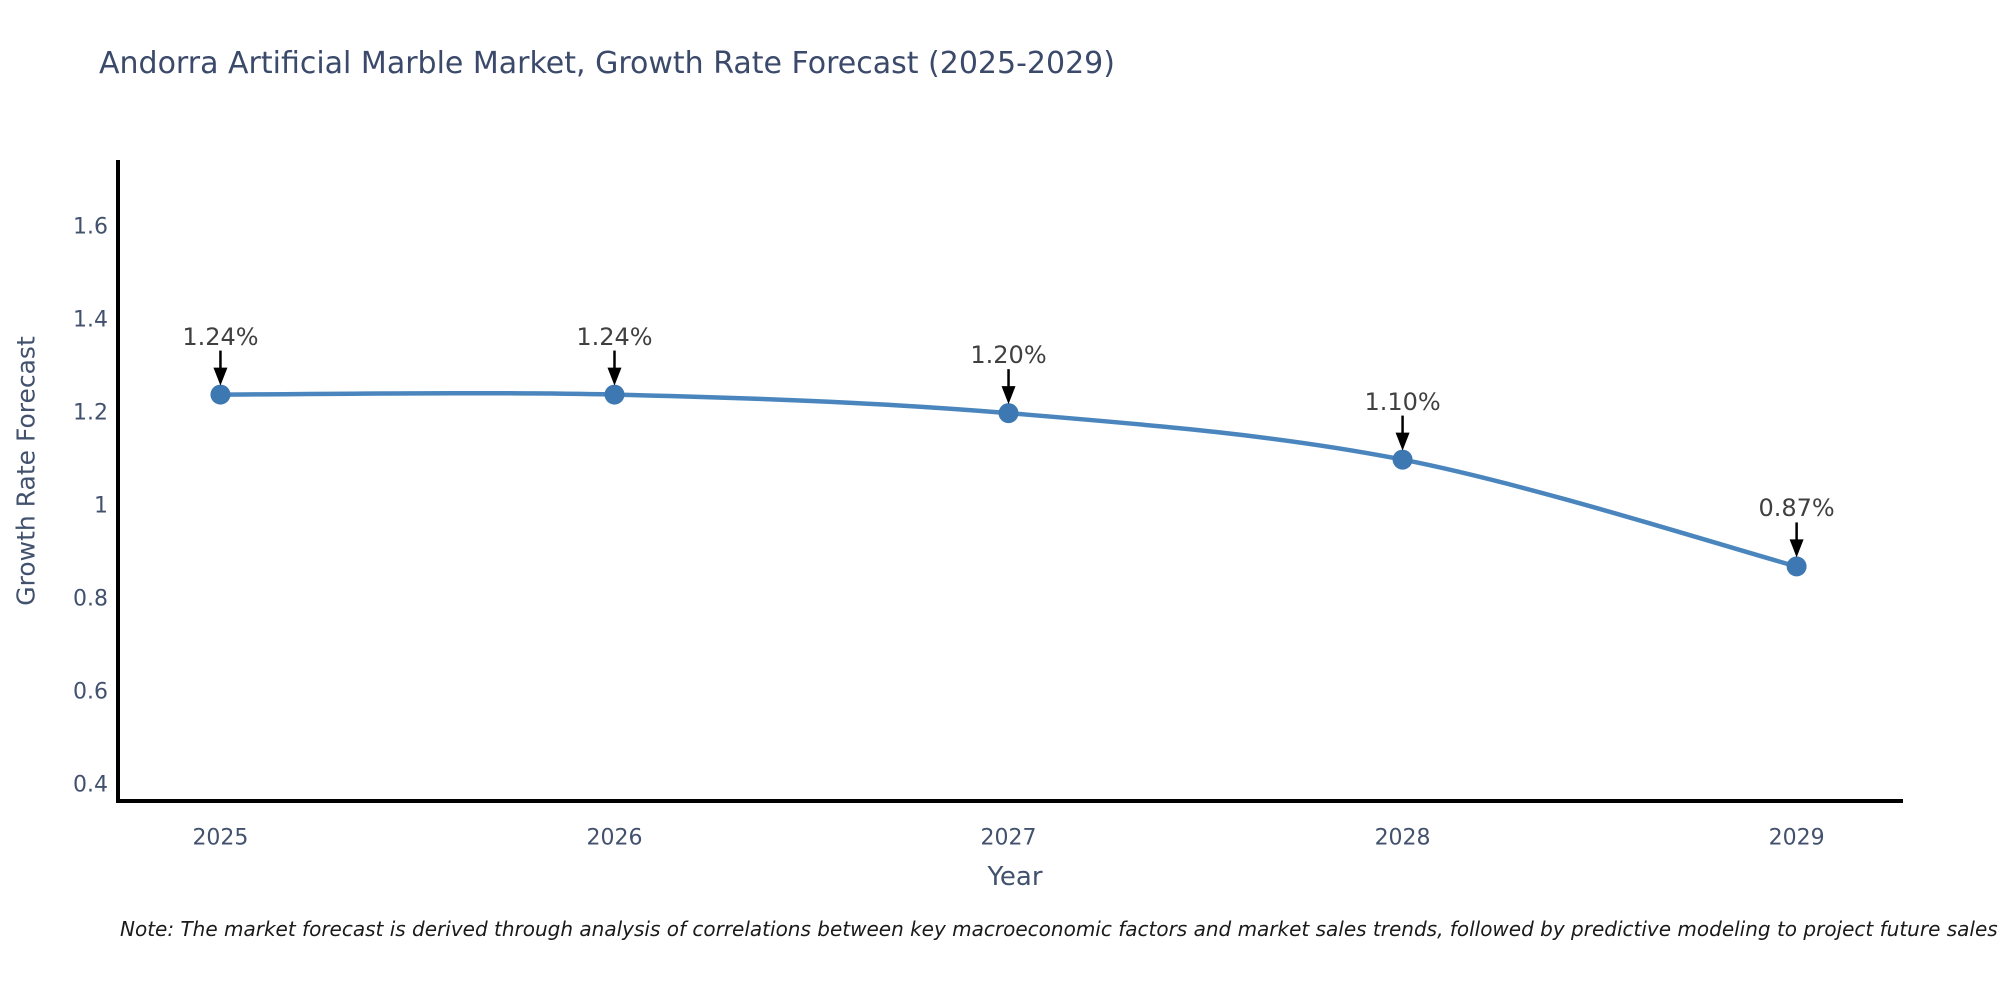 This screenshot has height=1000, width=2000. I want to click on annotation-label: 0.87%, so click(1796, 508).